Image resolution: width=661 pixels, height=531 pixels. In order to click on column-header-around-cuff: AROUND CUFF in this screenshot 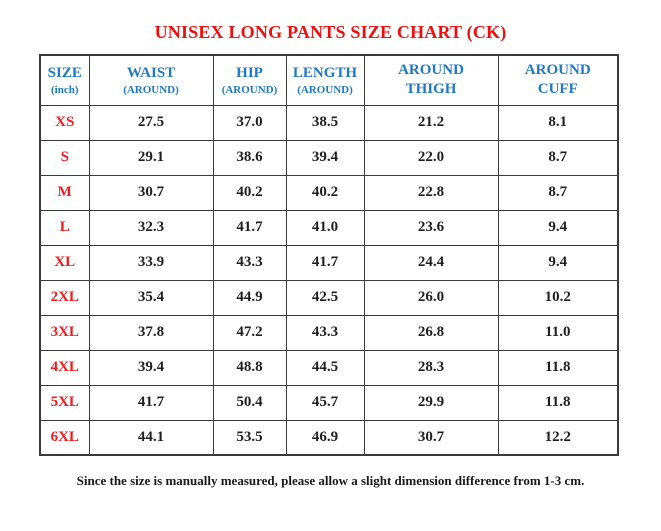, I will do `click(558, 80)`.